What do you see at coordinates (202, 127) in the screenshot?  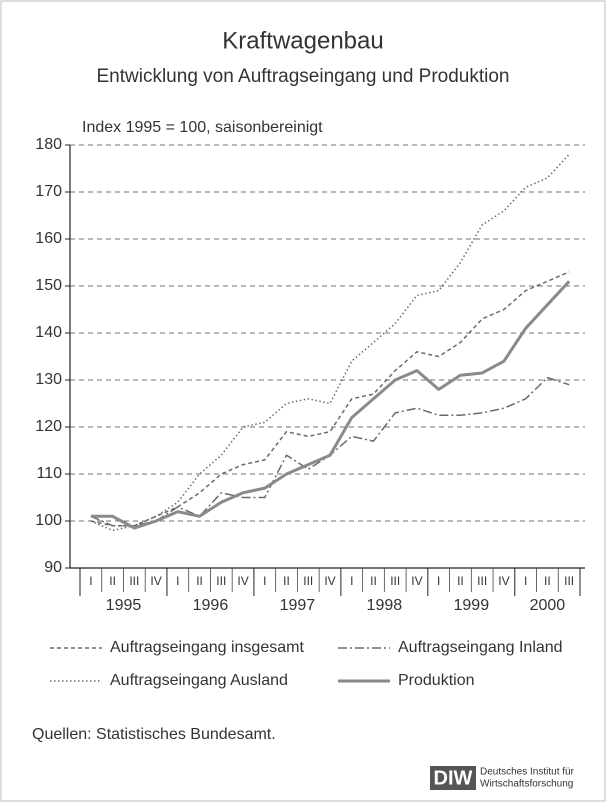 I see `y-axis-label: Index 1995 = 100, saisonbereinigt` at bounding box center [202, 127].